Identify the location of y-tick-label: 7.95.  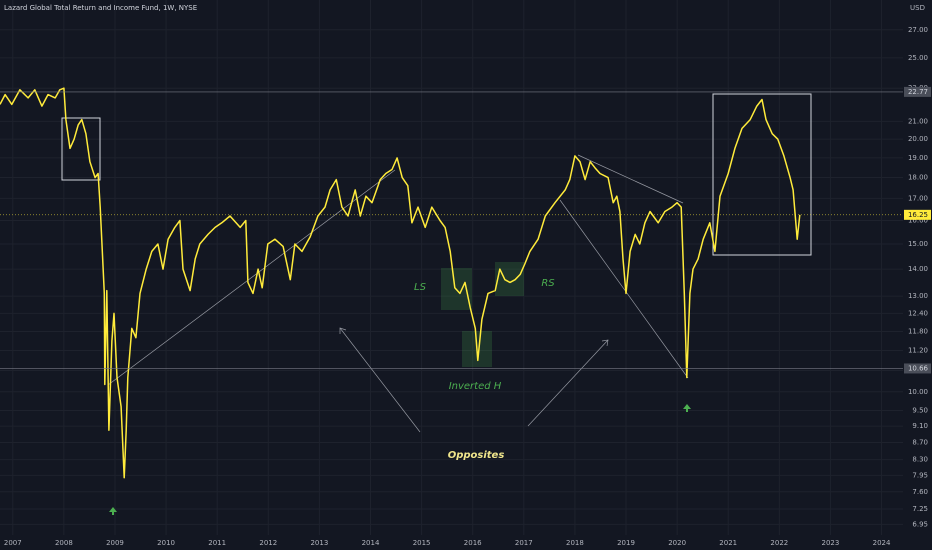
(920, 475).